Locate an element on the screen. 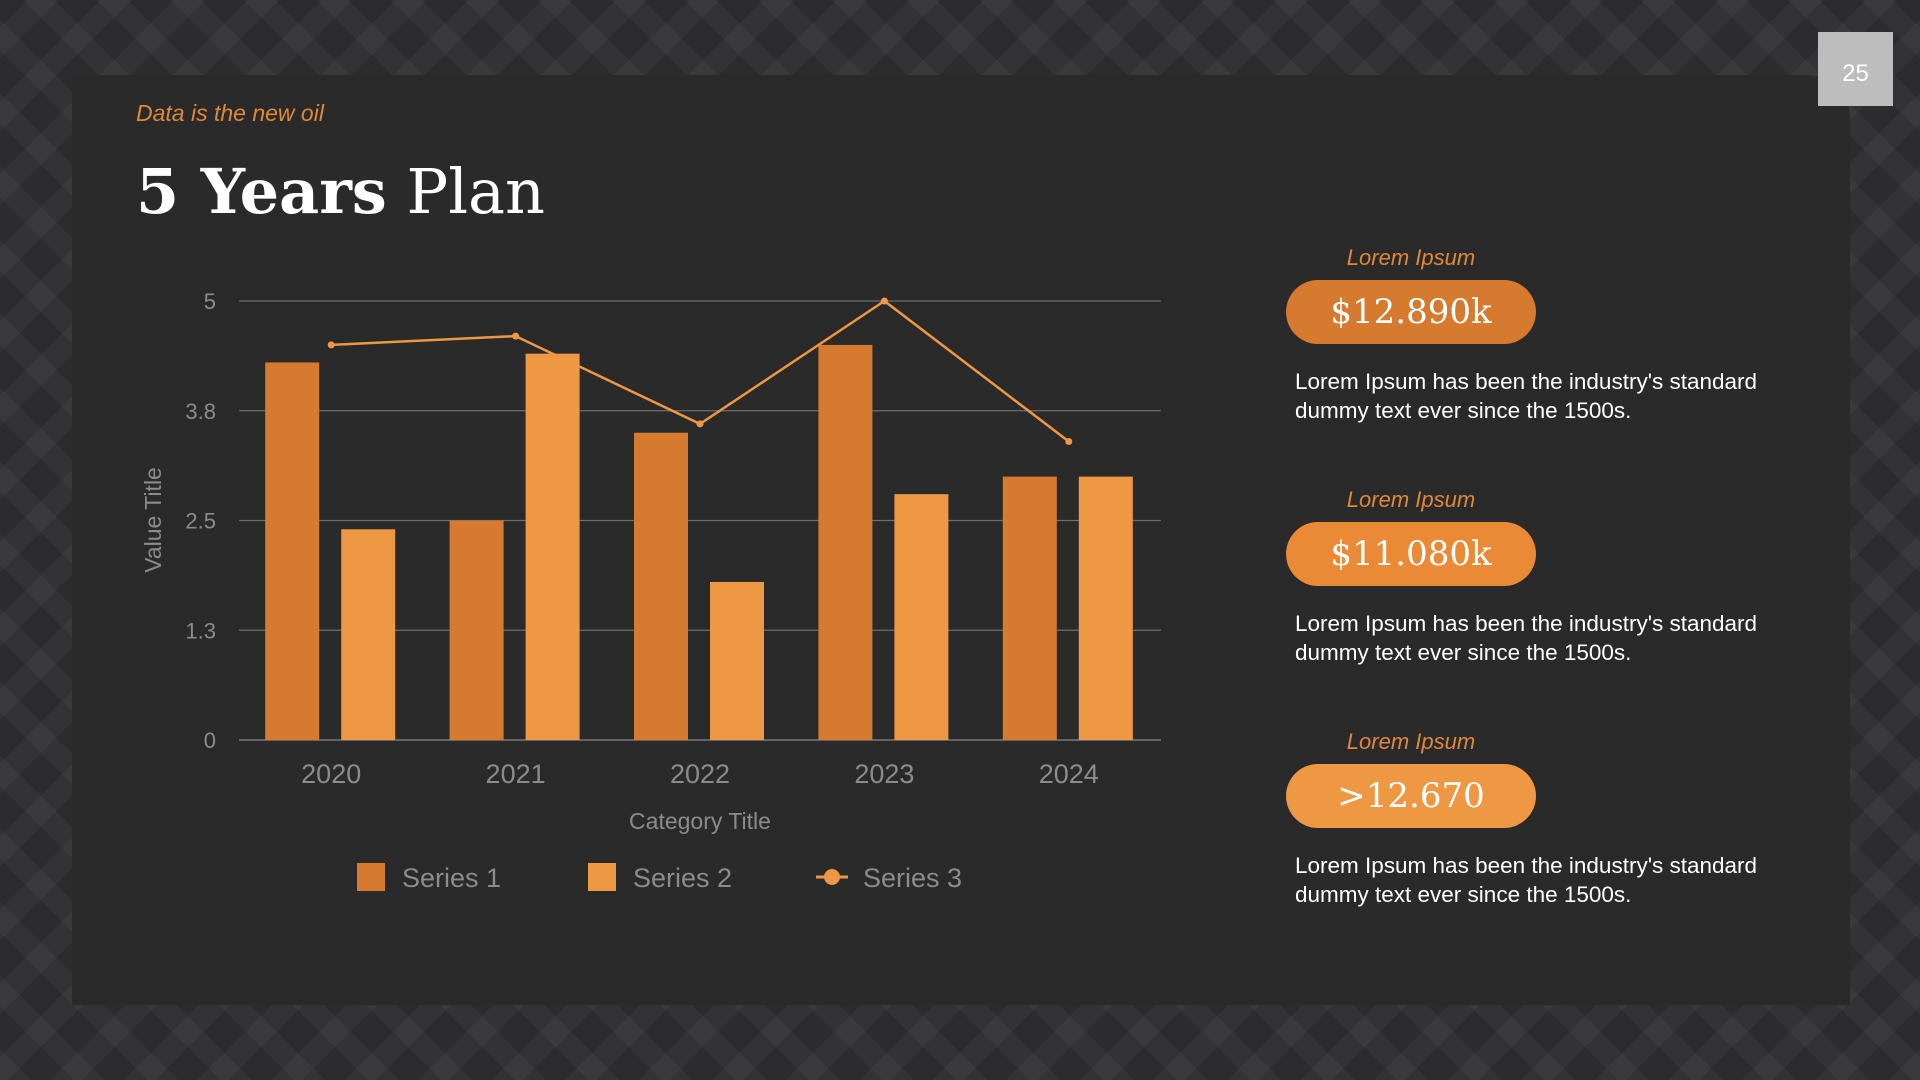  title-regular: Plan is located at coordinates (475, 191).